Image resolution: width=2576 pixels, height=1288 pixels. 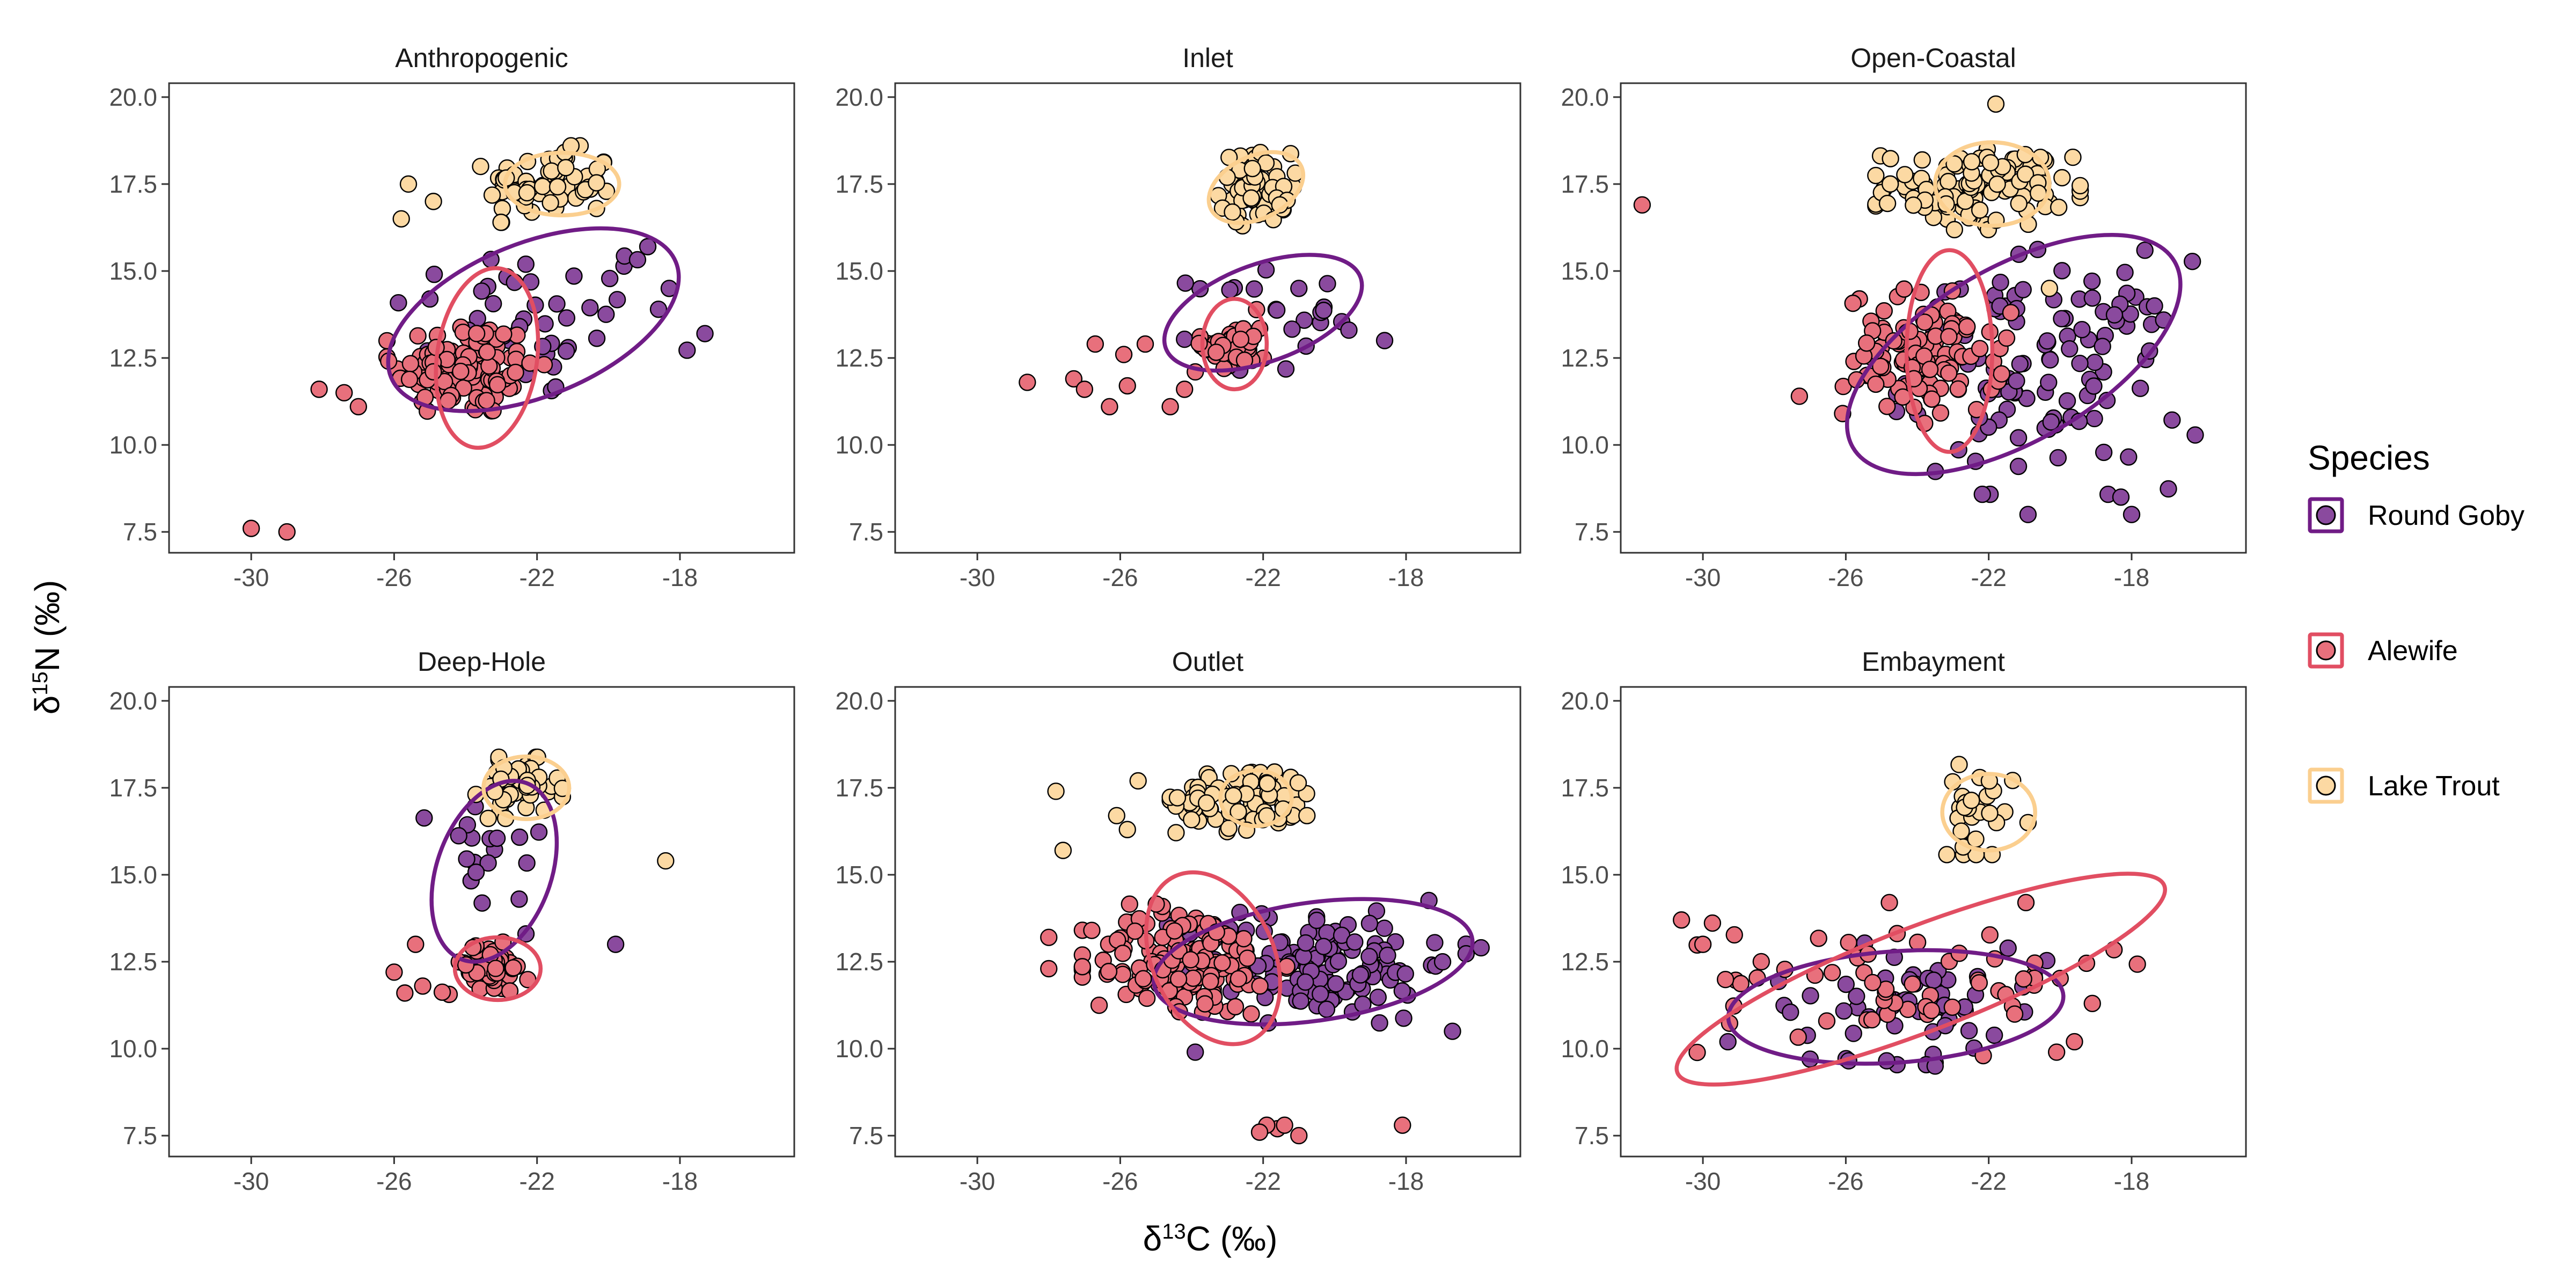 What do you see at coordinates (1265, 954) in the screenshot?
I see `points-group` at bounding box center [1265, 954].